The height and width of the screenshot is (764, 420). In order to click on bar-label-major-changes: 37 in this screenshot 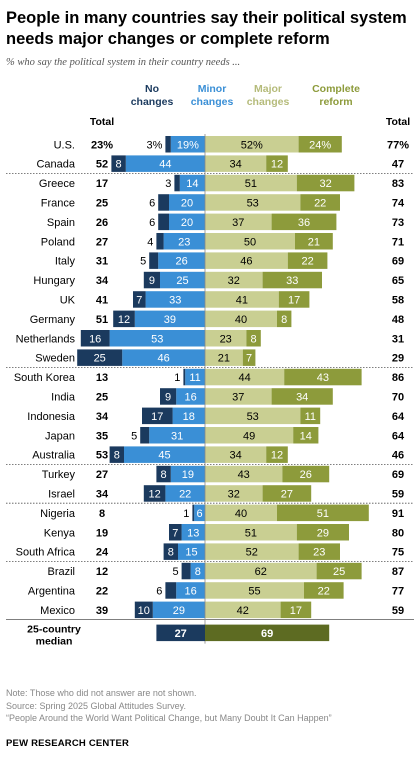, I will do `click(238, 397)`.